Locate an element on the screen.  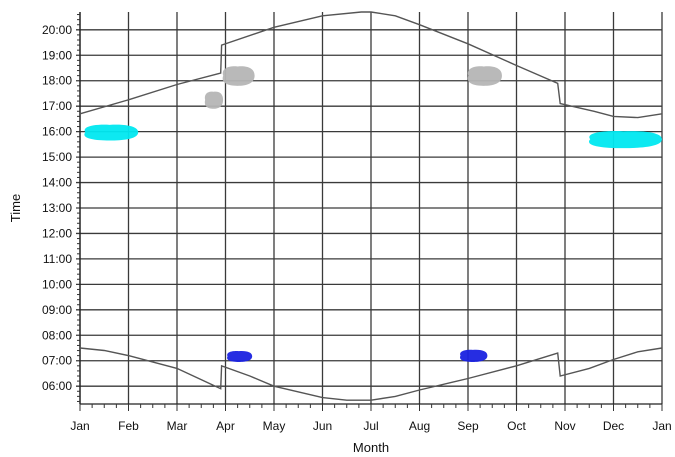
x-tick-label: May is located at coordinates (274, 426).